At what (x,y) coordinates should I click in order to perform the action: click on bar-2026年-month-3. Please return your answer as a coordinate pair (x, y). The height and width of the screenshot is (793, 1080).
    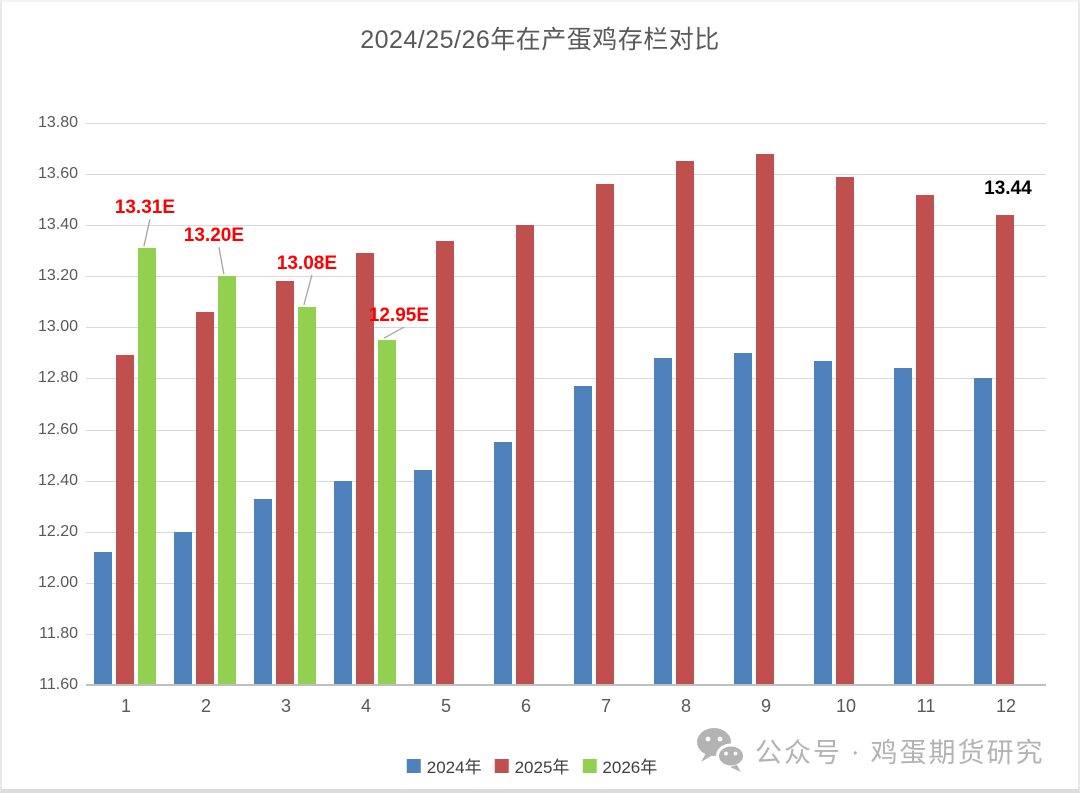
    Looking at the image, I should click on (306, 495).